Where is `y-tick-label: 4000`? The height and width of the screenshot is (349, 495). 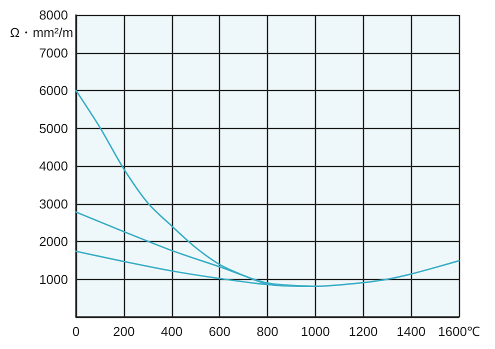
y-tick-label: 4000 is located at coordinates (53, 166).